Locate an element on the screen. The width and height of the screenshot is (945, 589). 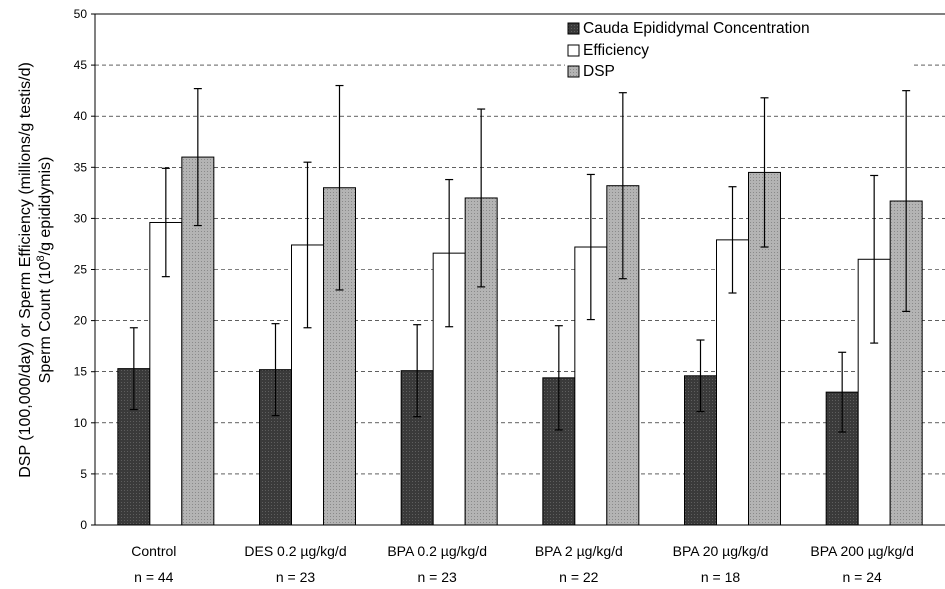
x-category-label: Control is located at coordinates (153, 551).